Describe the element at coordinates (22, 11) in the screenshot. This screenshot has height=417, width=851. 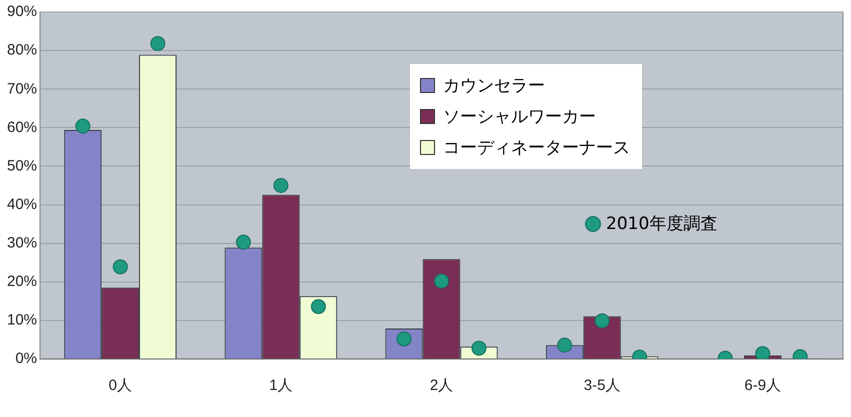
I see `y-tick-label: 90%` at that location.